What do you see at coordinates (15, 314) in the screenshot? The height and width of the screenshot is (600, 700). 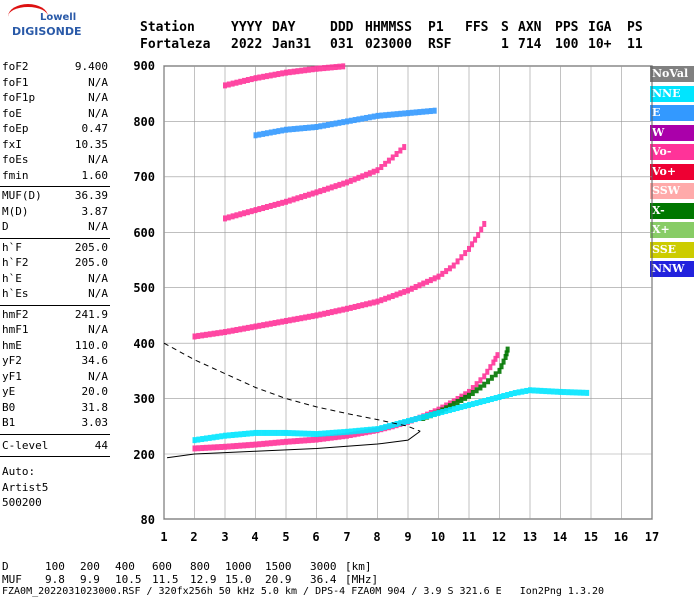 I see `param-name: hmF2` at bounding box center [15, 314].